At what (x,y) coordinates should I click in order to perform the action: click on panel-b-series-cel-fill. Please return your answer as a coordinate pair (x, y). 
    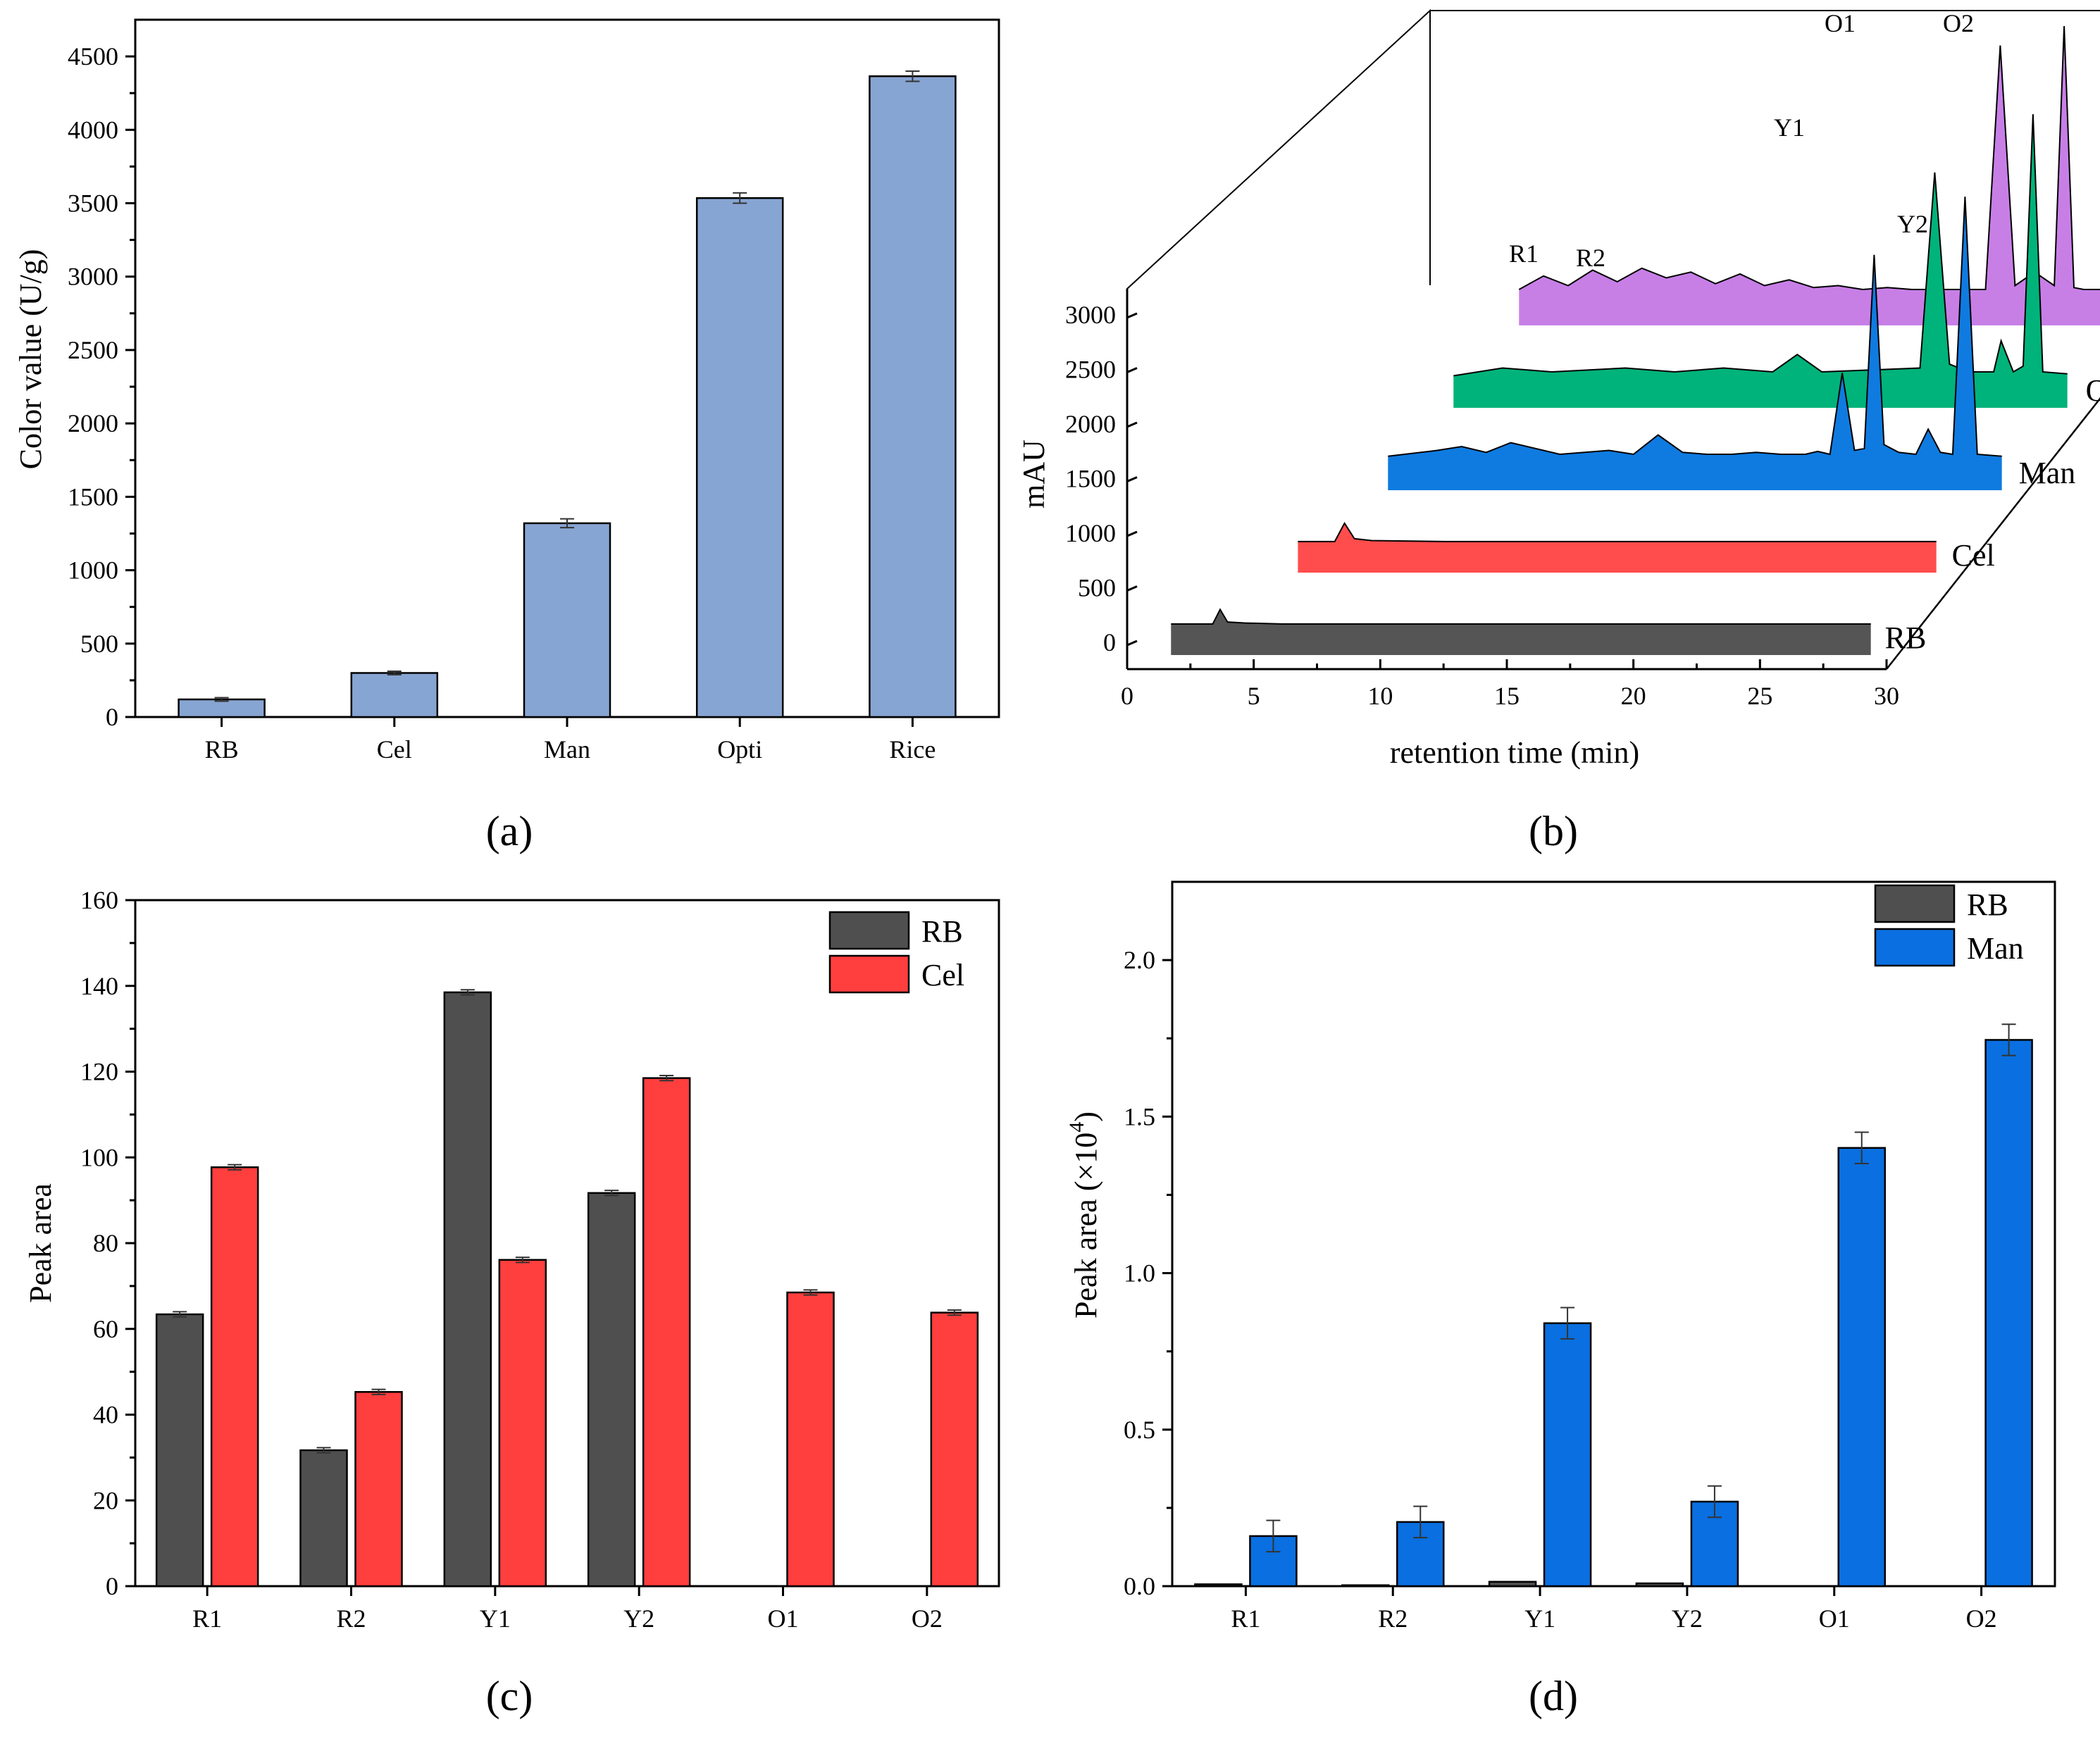
    Looking at the image, I should click on (1618, 548).